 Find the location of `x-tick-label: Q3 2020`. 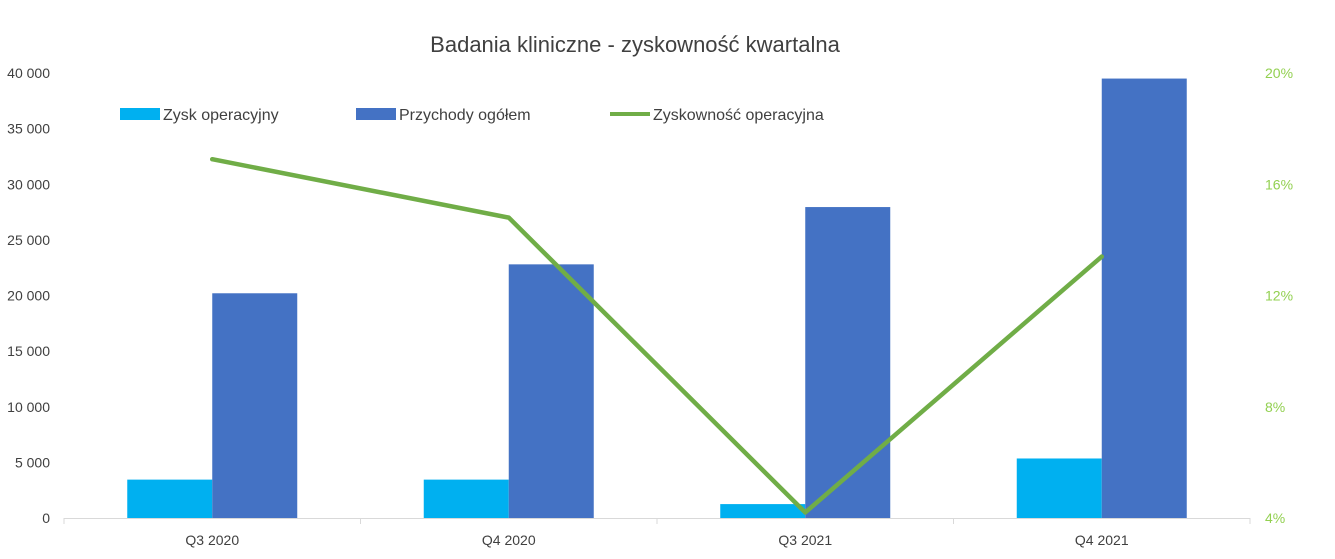

x-tick-label: Q3 2020 is located at coordinates (212, 540).